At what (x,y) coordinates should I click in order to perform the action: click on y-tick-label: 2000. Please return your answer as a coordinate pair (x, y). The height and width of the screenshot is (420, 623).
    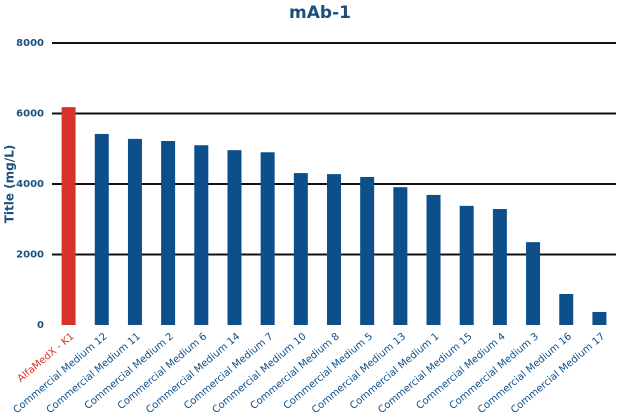
    Looking at the image, I should click on (30, 255).